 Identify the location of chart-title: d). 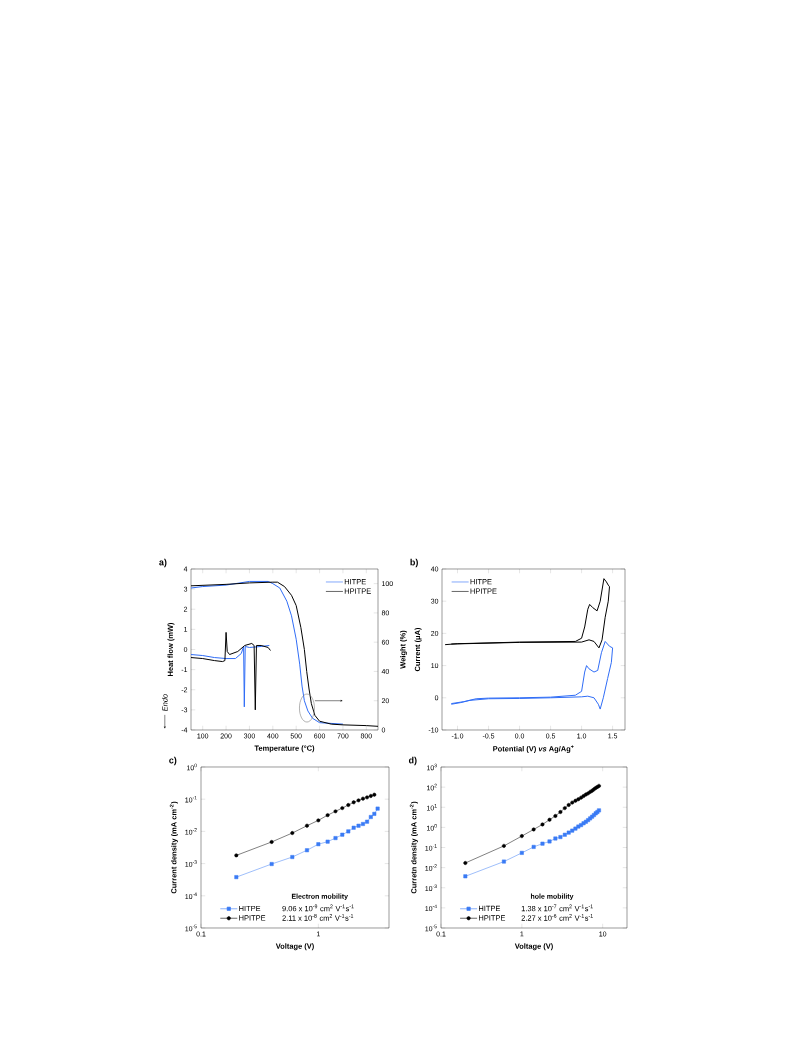
(412, 761).